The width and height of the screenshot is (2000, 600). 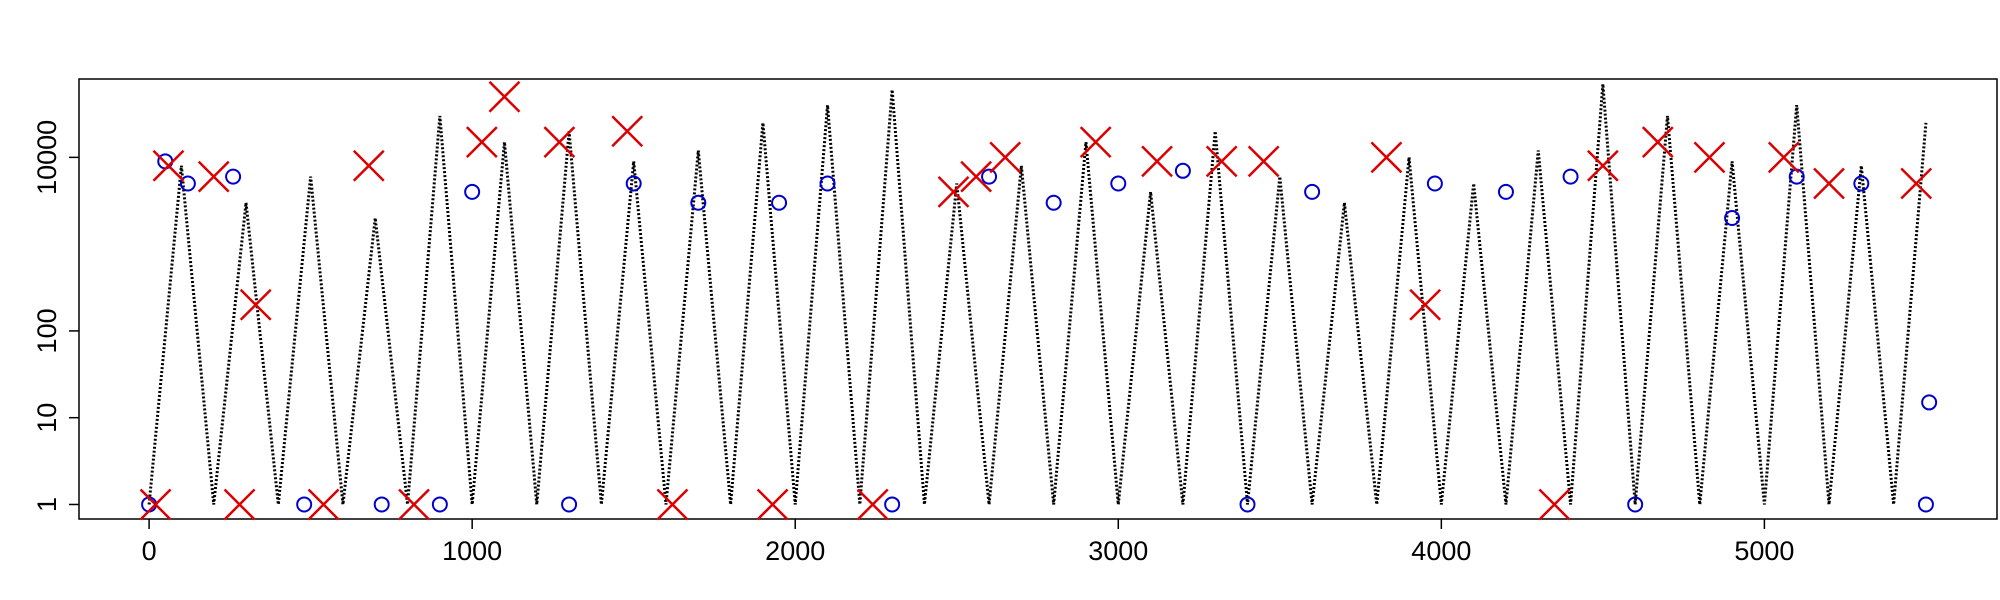 What do you see at coordinates (47, 418) in the screenshot?
I see `y-tick-label: 10` at bounding box center [47, 418].